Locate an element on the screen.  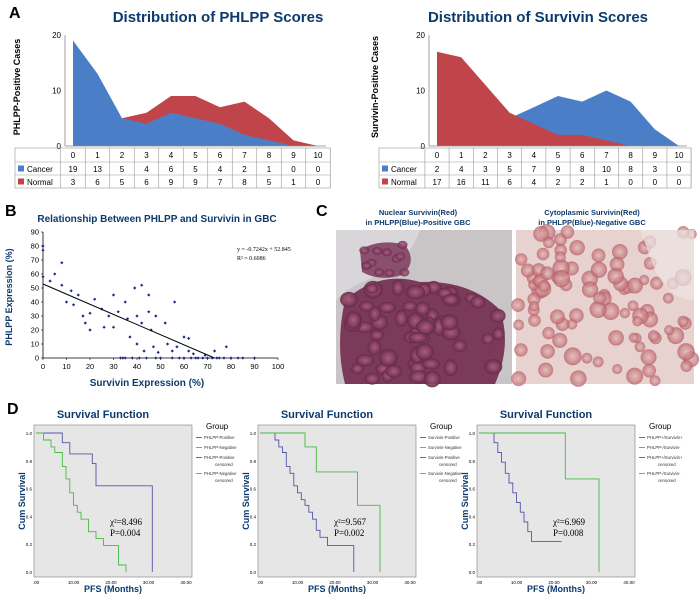
survivin-x-tick-label: 9 is located at coordinates (655, 155).